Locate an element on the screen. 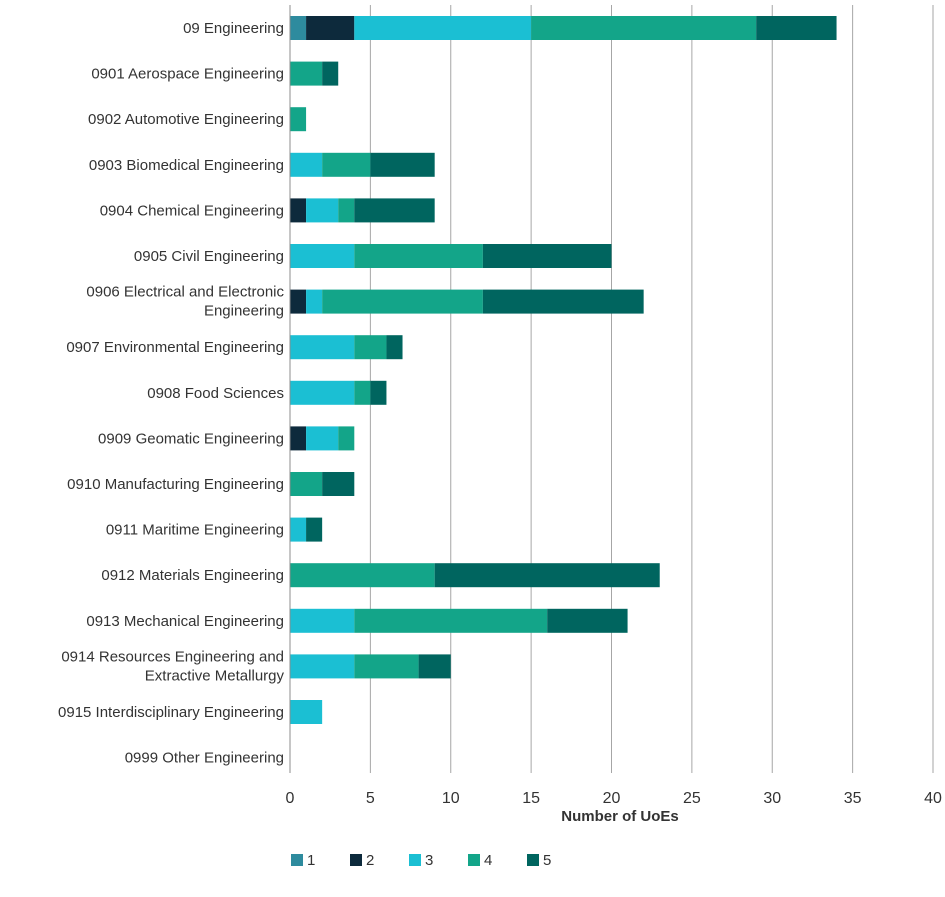 The image size is (945, 897). category-label: 0911 Maritime Engineering is located at coordinates (195, 530).